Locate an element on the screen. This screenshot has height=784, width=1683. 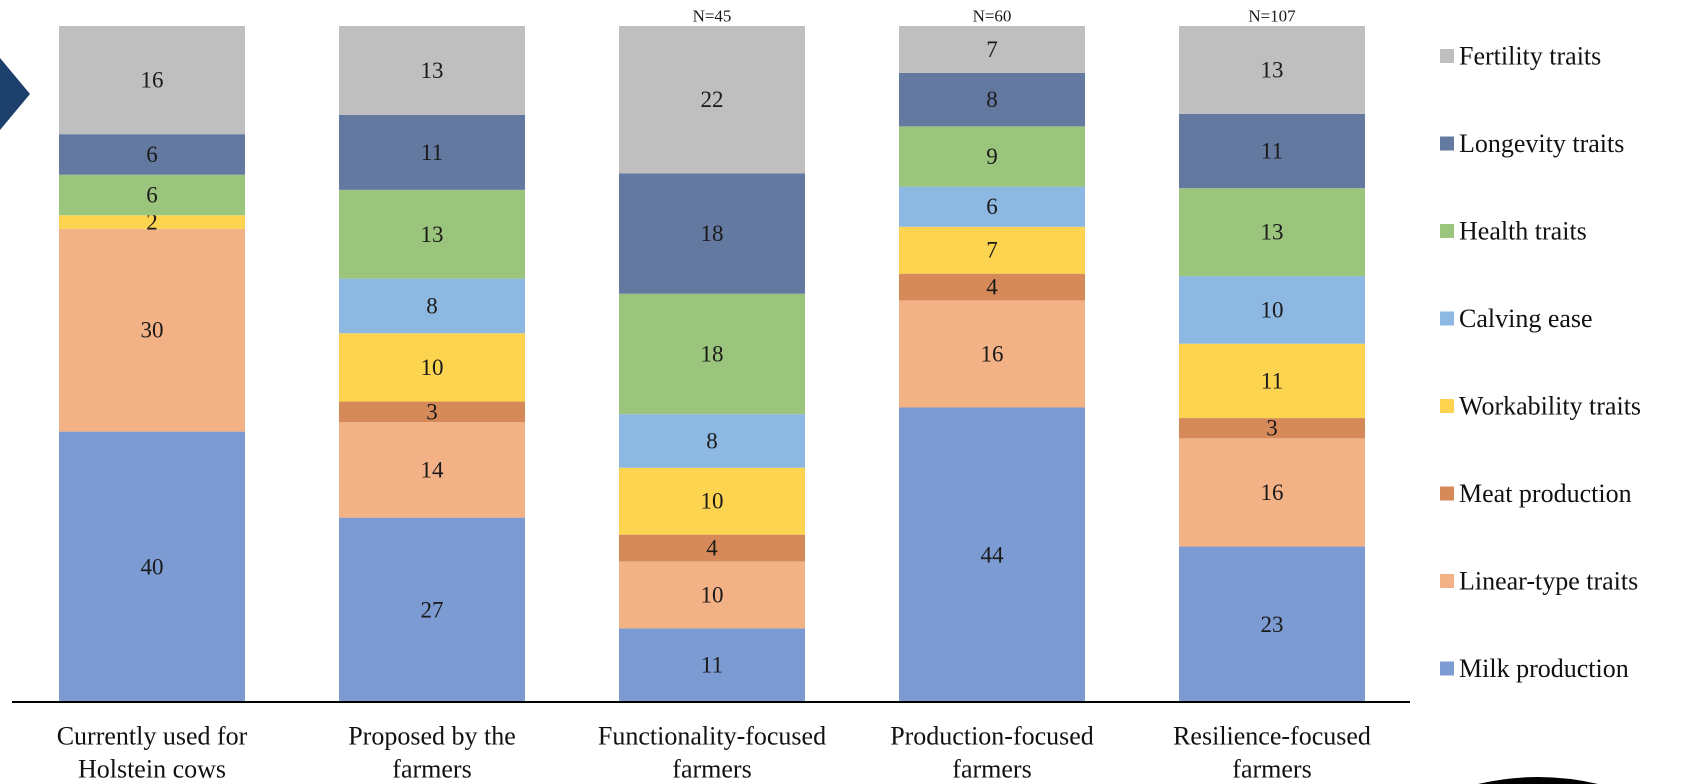
legend-label: Calving ease is located at coordinates (1526, 318).